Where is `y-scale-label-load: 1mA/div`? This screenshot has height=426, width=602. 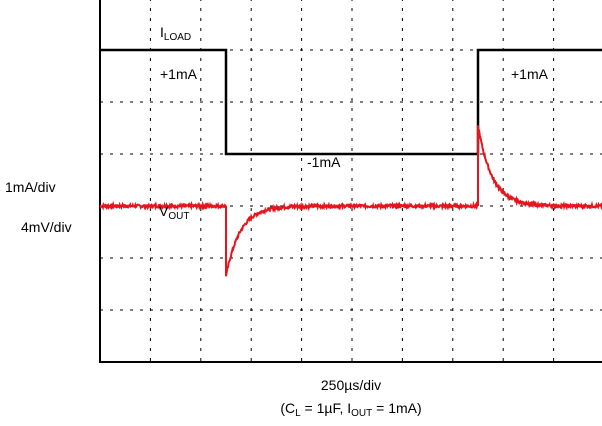 y-scale-label-load: 1mA/div is located at coordinates (30, 187).